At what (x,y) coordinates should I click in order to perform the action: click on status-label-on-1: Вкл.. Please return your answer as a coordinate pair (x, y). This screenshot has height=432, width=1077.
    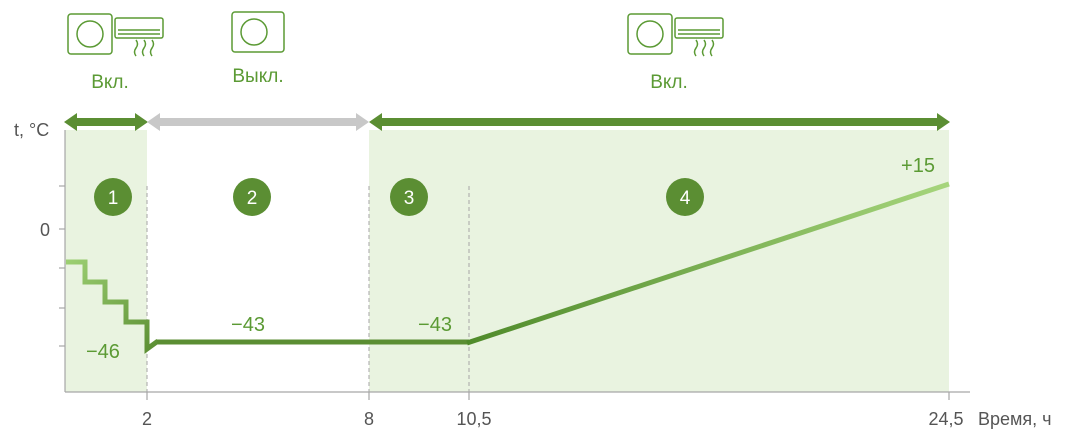
    Looking at the image, I should click on (110, 82).